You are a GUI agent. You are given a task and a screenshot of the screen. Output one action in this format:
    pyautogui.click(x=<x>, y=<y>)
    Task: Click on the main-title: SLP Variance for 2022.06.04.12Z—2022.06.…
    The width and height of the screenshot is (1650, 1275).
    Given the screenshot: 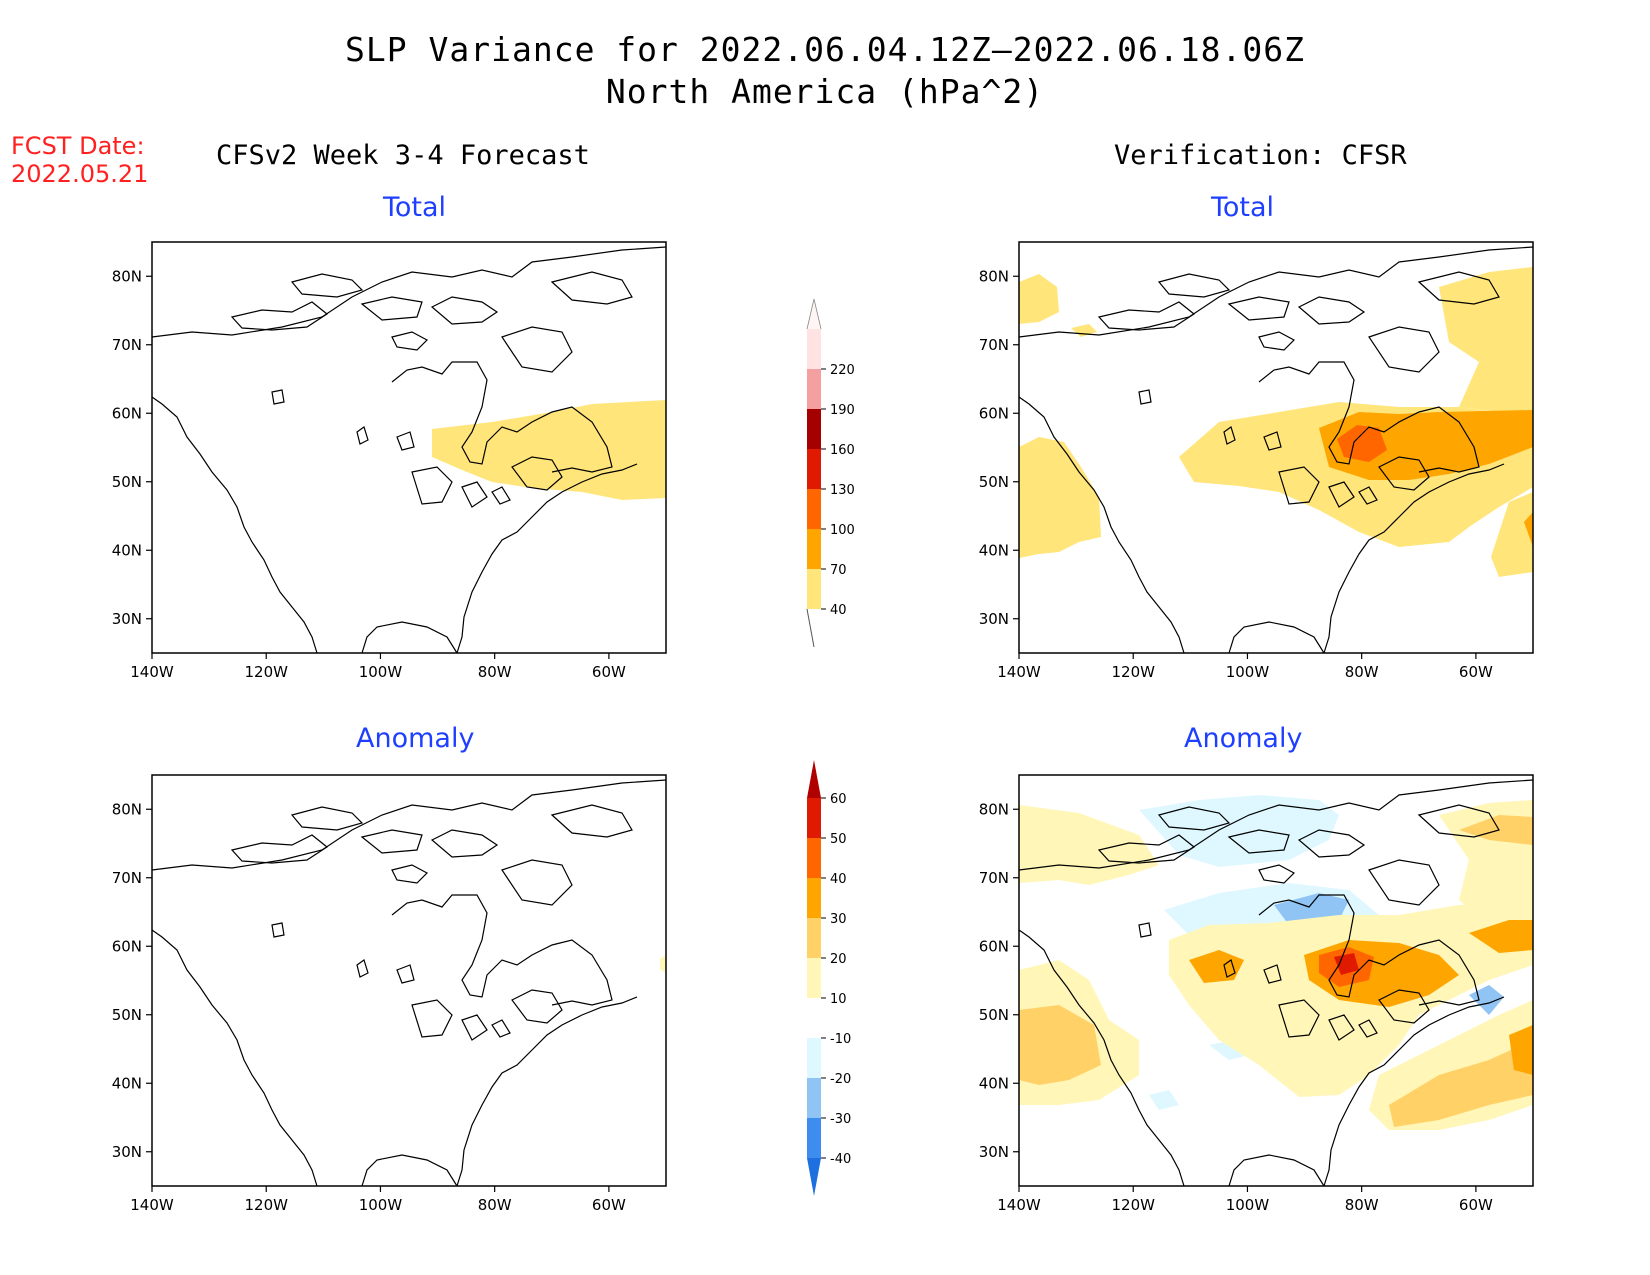 What is the action you would take?
    pyautogui.click(x=825, y=49)
    